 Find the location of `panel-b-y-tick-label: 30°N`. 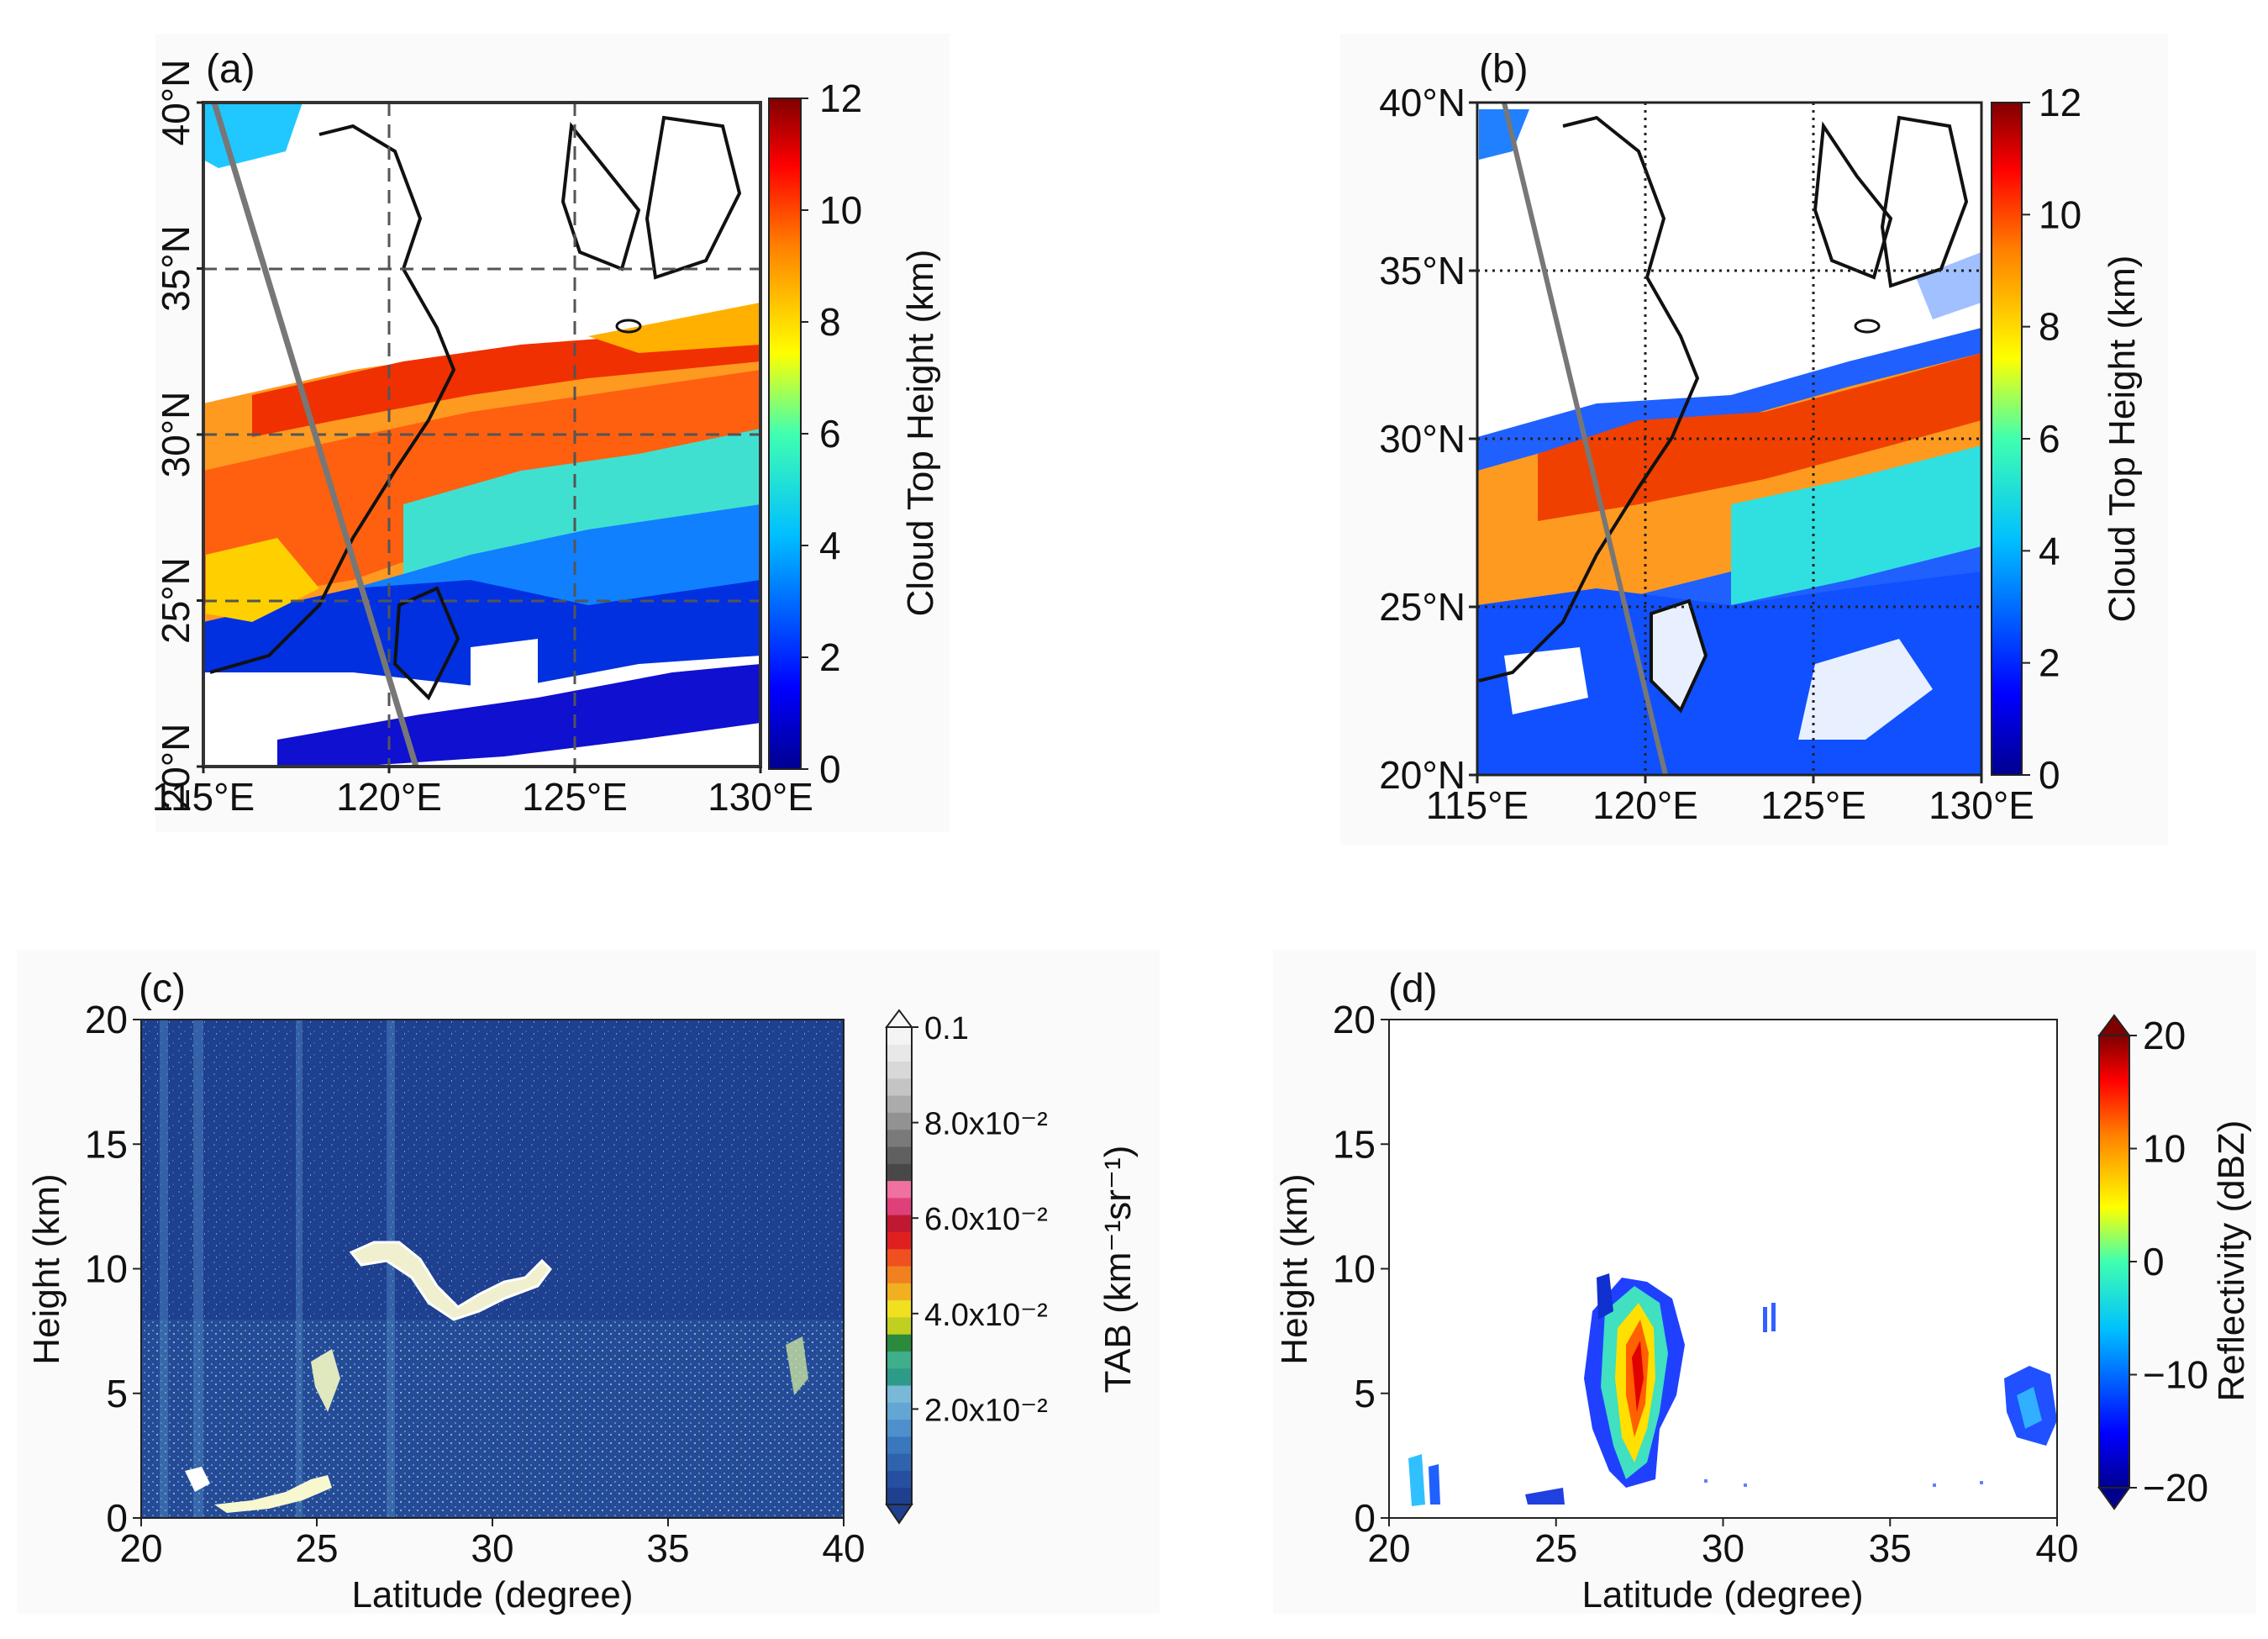

panel-b-y-tick-label: 30°N is located at coordinates (1422, 439).